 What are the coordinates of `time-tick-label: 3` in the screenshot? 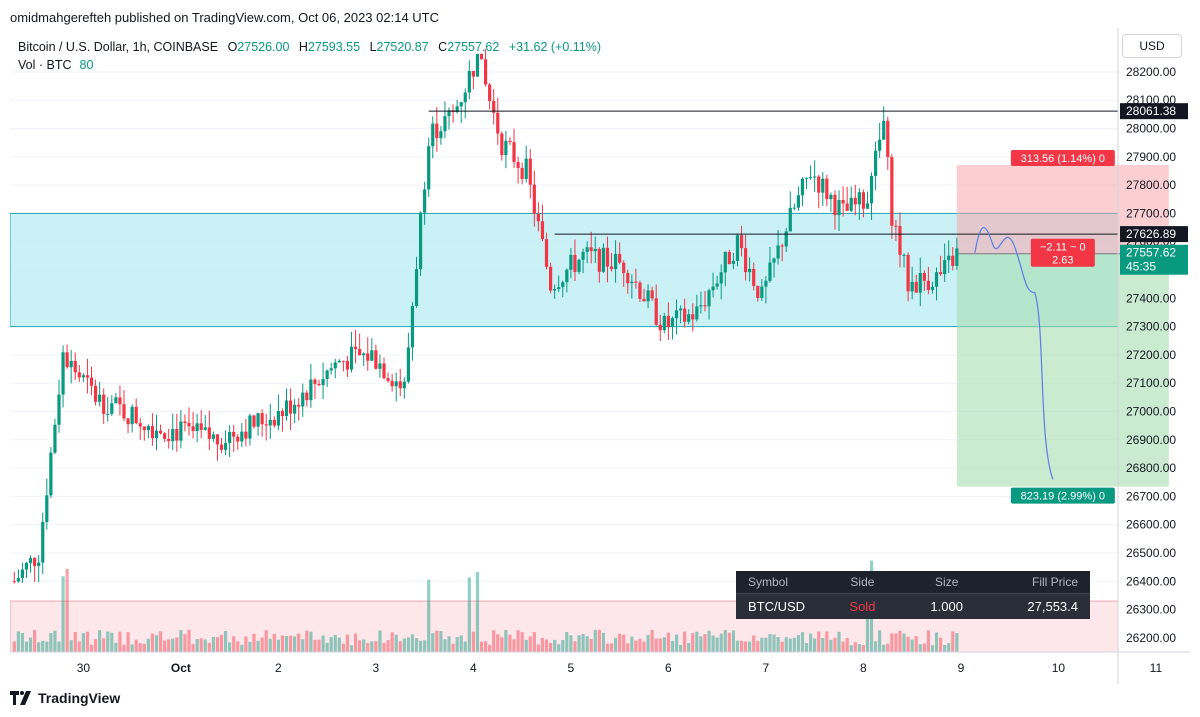 It's located at (376, 668).